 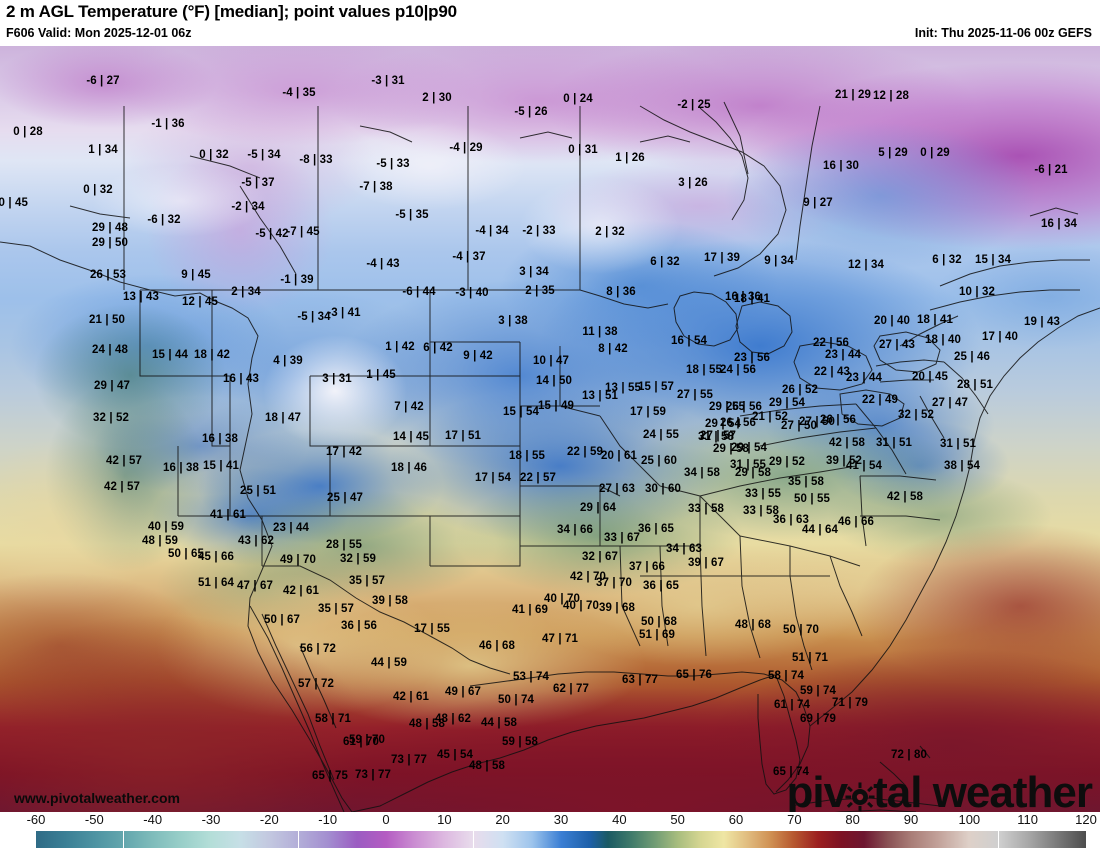 What do you see at coordinates (438, 348) in the screenshot?
I see `point-value-label: 6 | 42` at bounding box center [438, 348].